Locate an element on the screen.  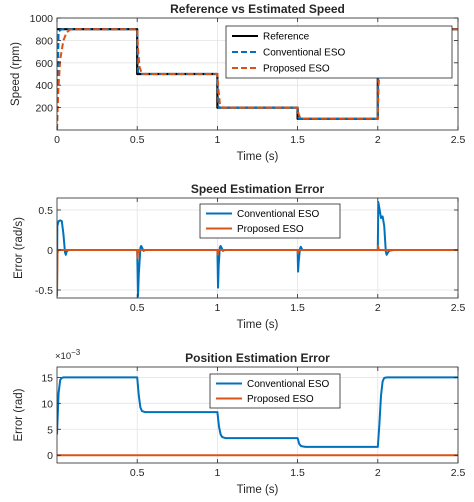
chart-title: Reference vs Estimated Speed is located at coordinates (257, 9).